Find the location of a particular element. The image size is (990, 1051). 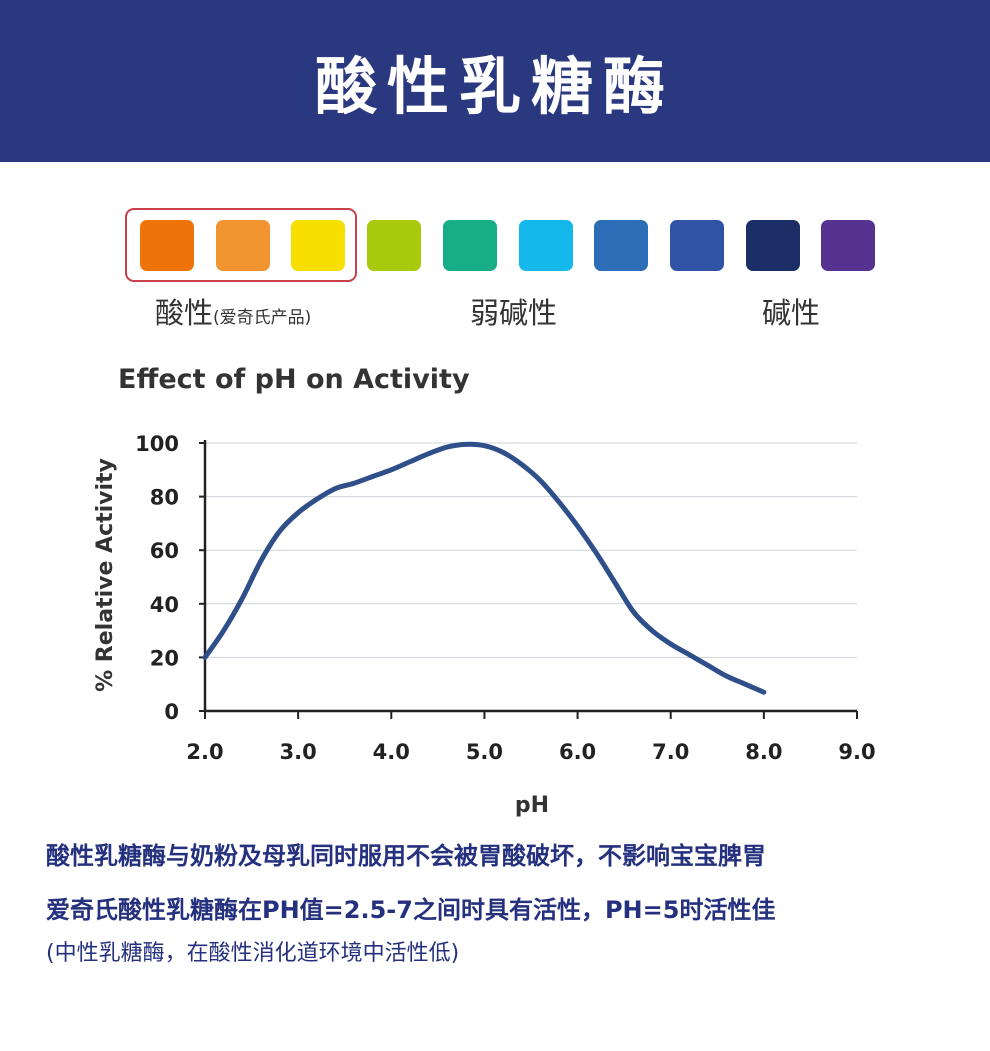

page-title: 酸性乳糖酶 is located at coordinates (494, 86).